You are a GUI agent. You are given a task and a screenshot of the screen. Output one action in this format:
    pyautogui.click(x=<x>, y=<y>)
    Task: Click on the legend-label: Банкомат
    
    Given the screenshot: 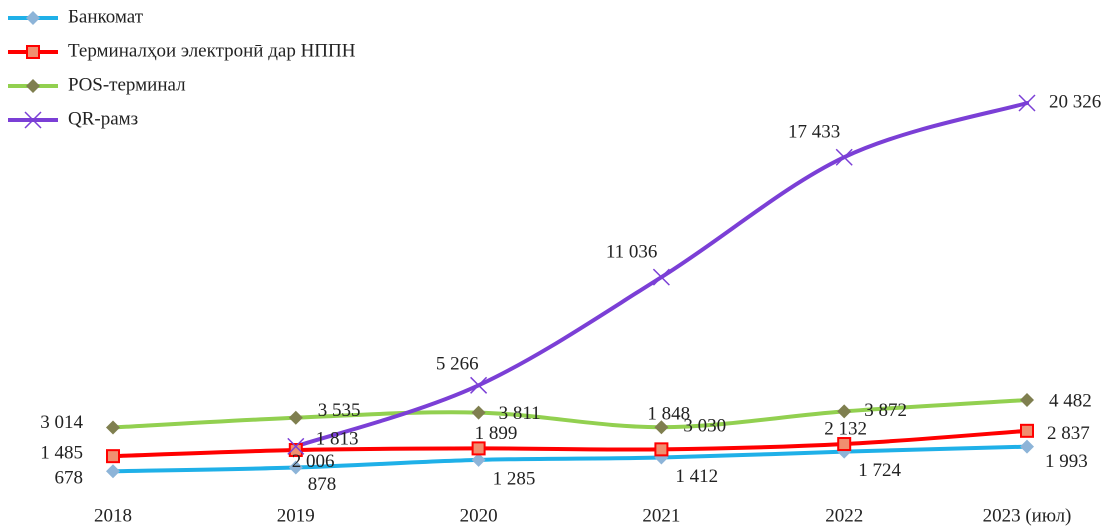 What is the action you would take?
    pyautogui.click(x=106, y=16)
    